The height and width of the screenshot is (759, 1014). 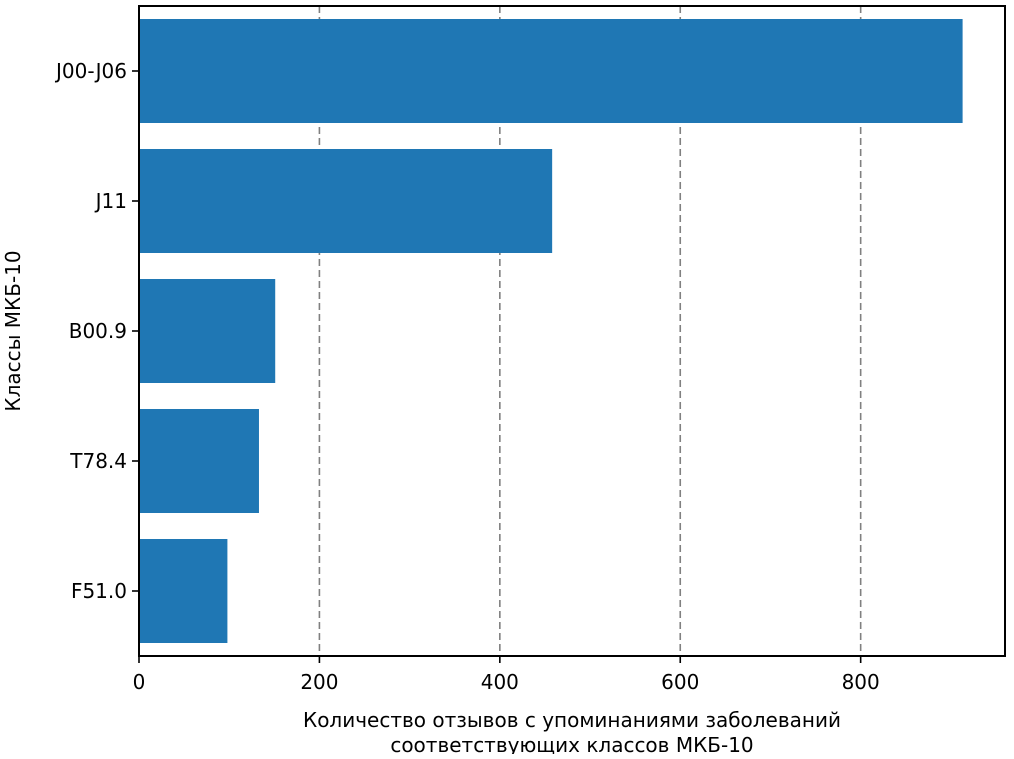 I want to click on x-tick-label-3: 600, so click(x=680, y=682).